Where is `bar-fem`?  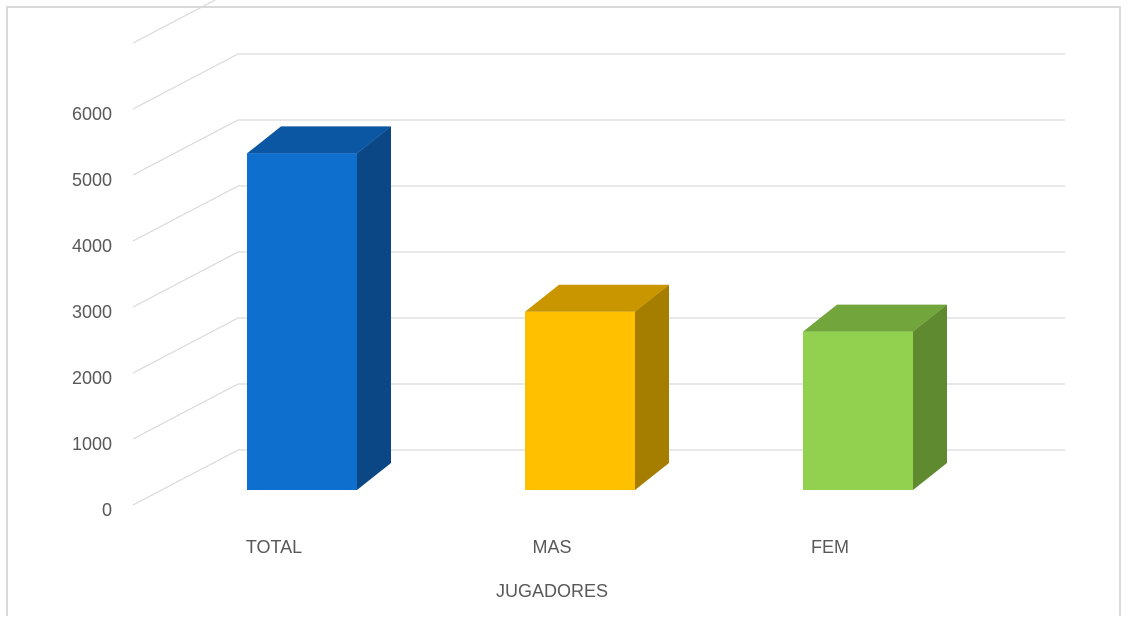
bar-fem is located at coordinates (875, 397).